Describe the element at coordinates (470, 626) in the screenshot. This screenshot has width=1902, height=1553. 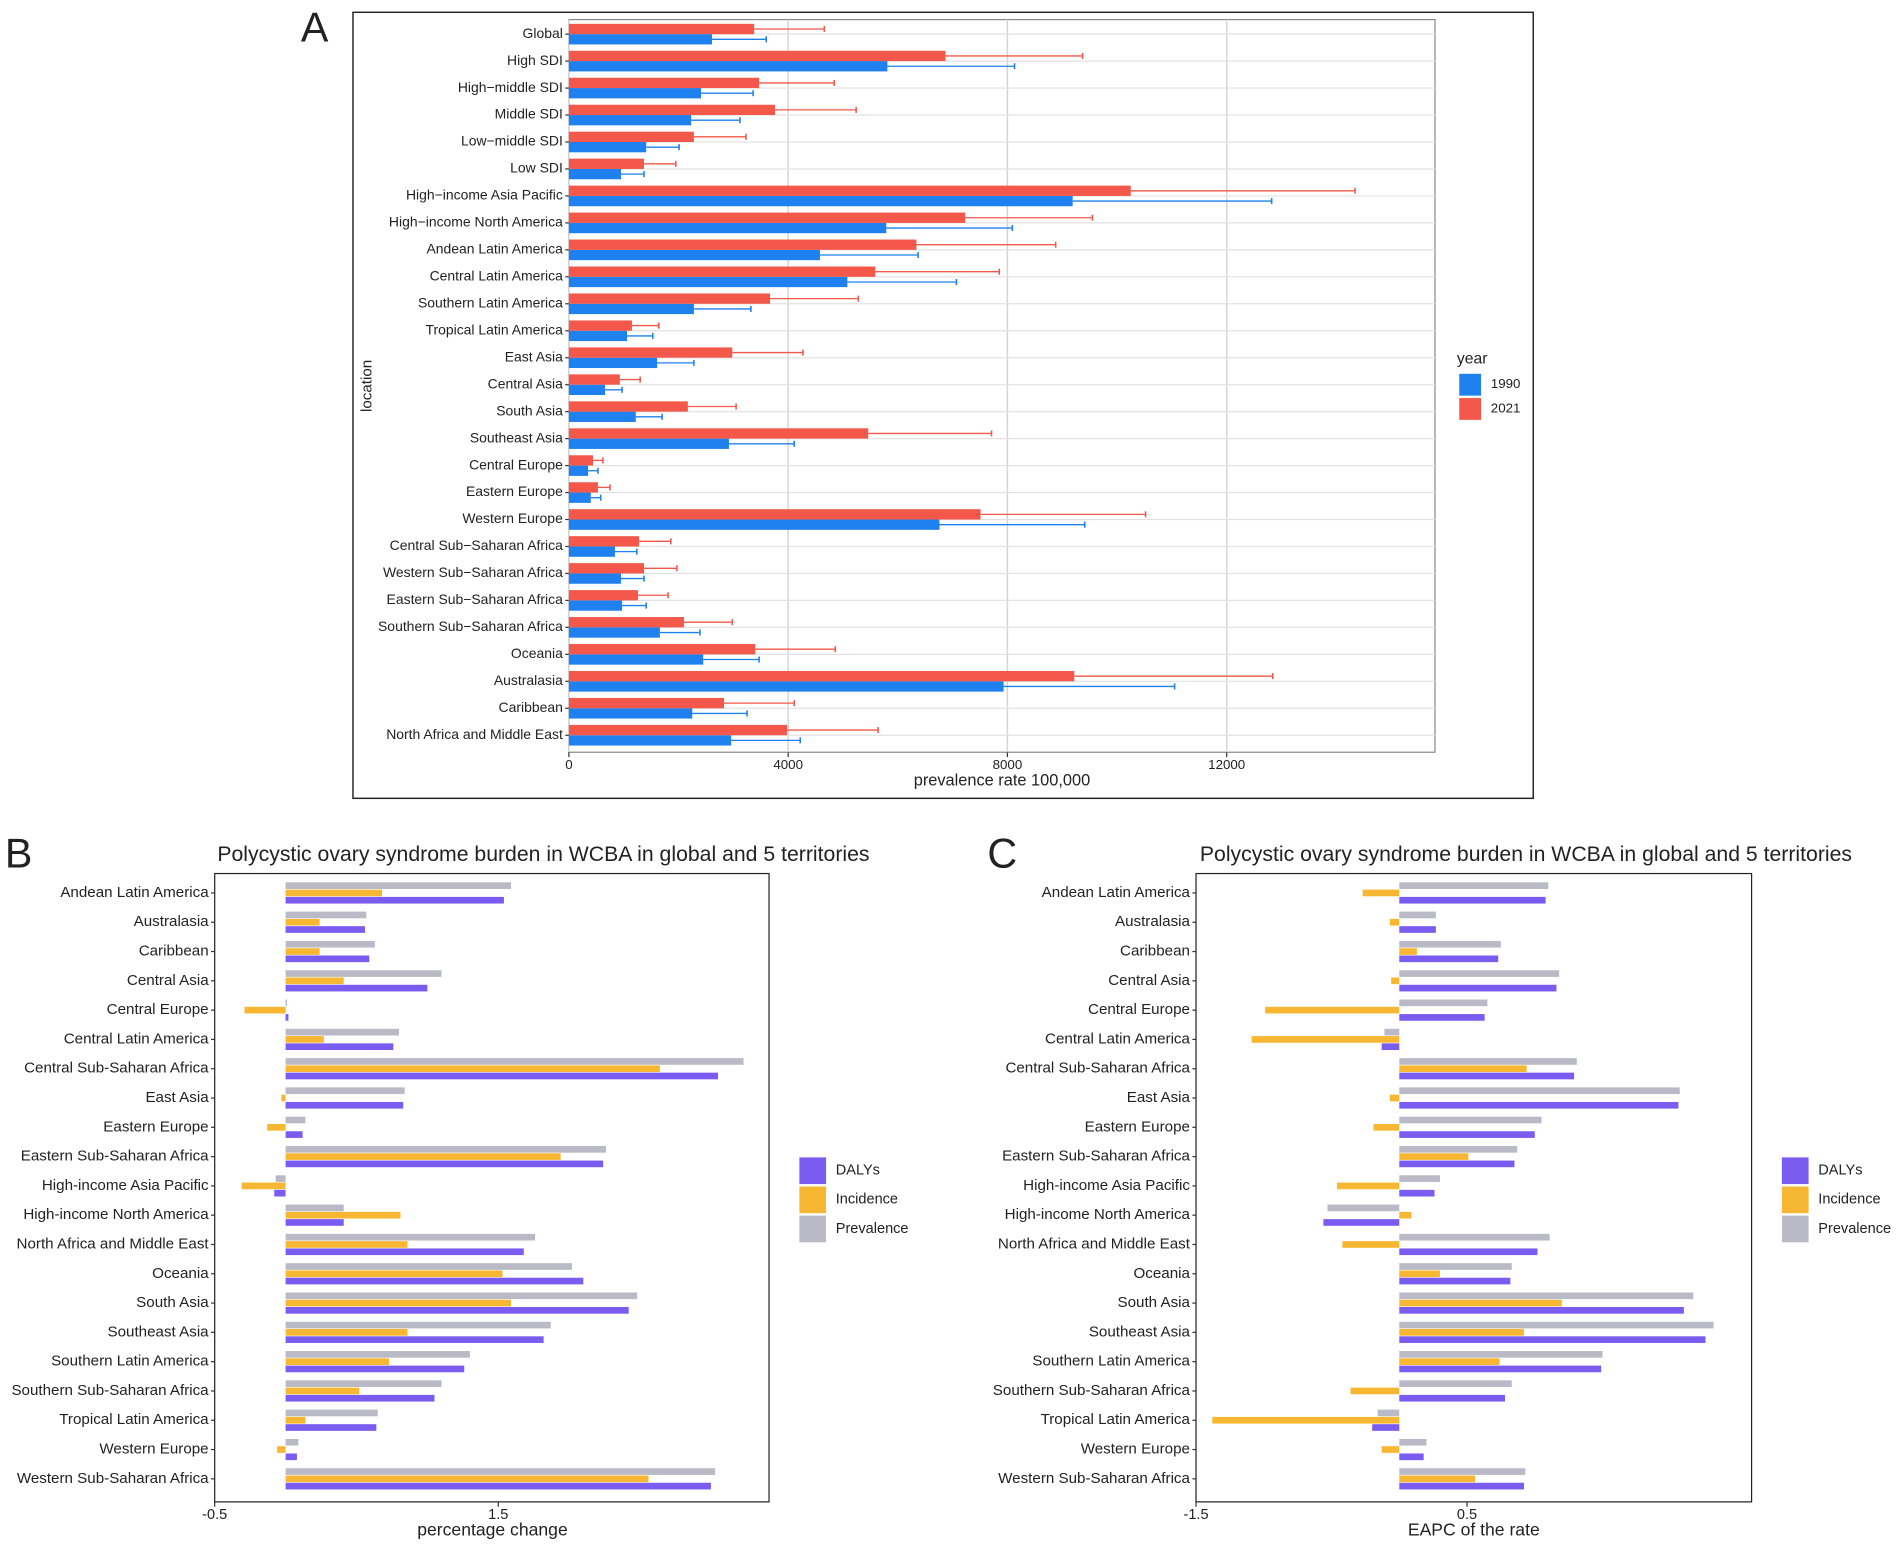
I see `y-tick-label: Southern Sub−Saharan Africa` at that location.